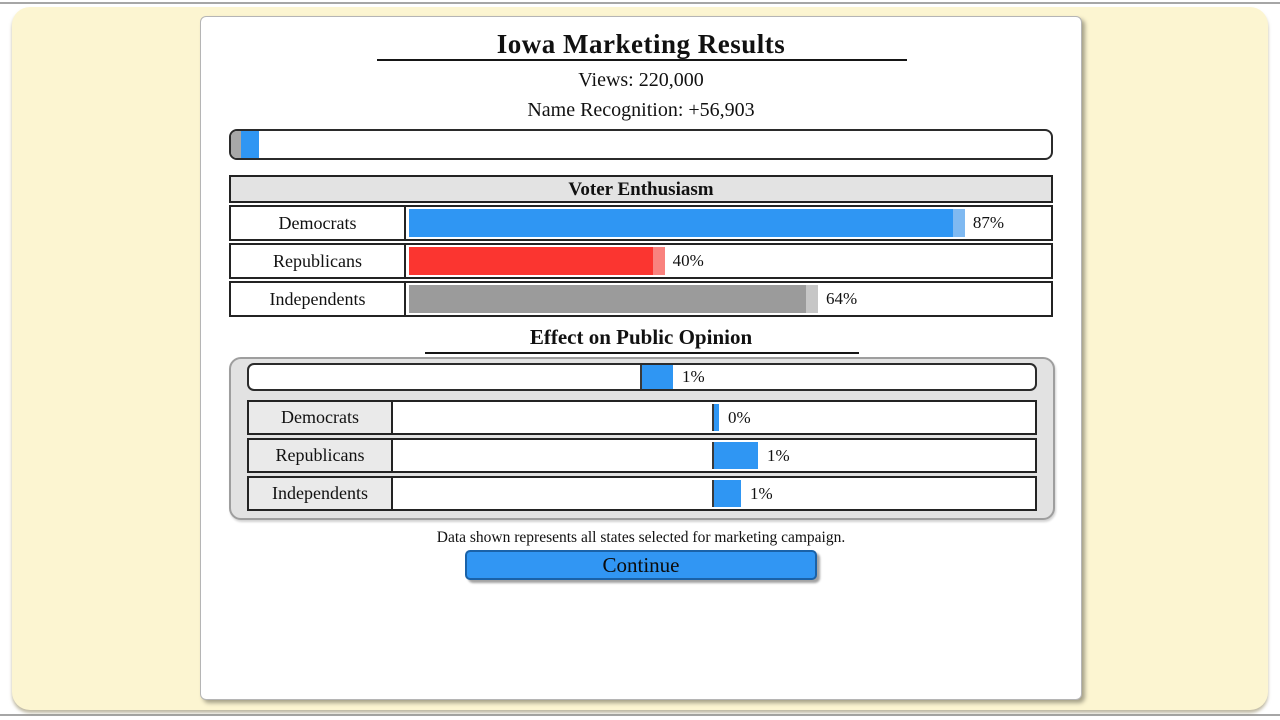 The width and height of the screenshot is (1280, 720). I want to click on opinion-overall-bar: 1%, so click(642, 377).